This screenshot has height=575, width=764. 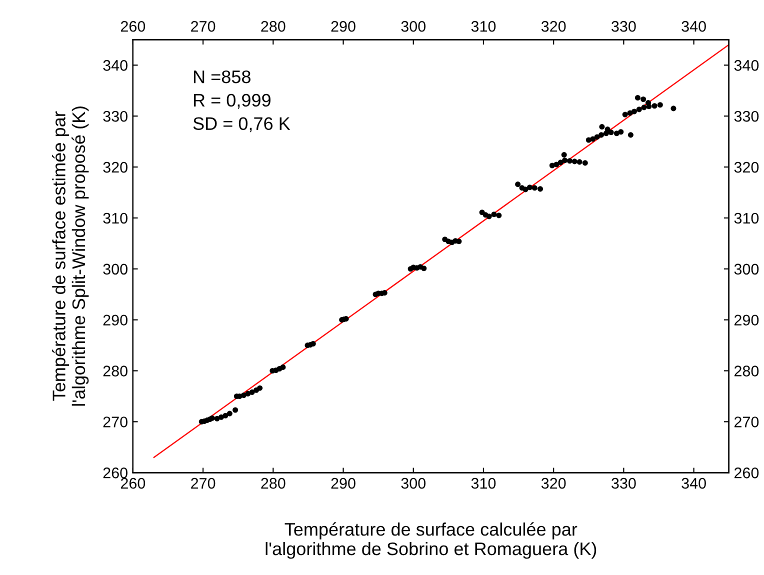 I want to click on y2-tick-label: 310, so click(x=746, y=218).